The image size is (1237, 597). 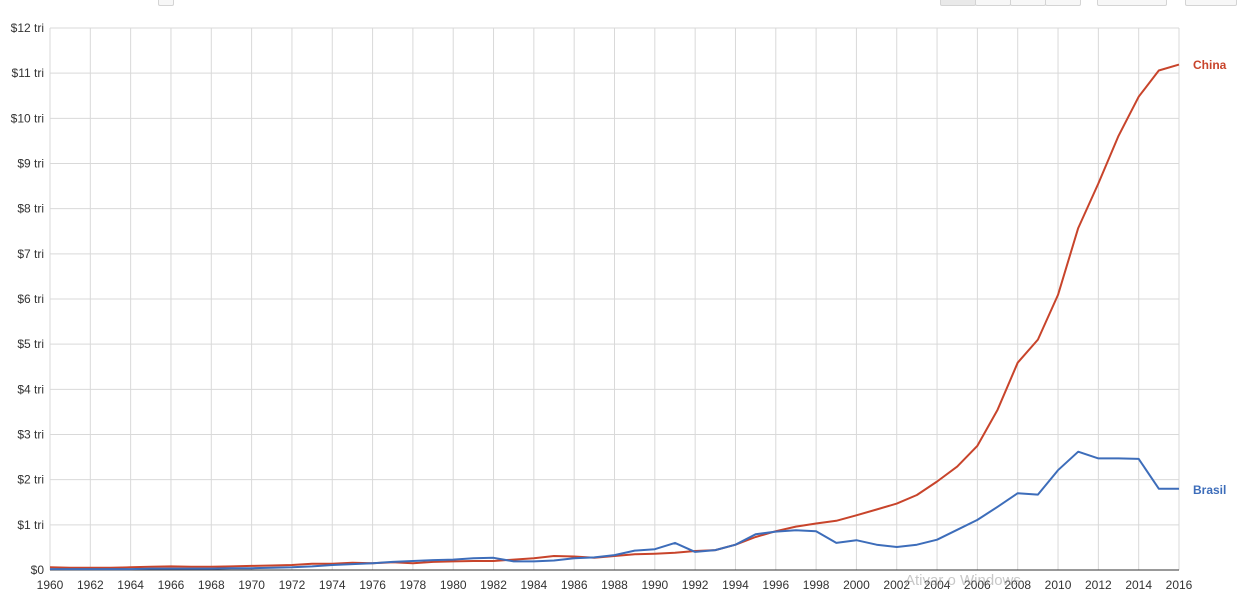 I want to click on x-tick-label: 2012, so click(x=1098, y=585).